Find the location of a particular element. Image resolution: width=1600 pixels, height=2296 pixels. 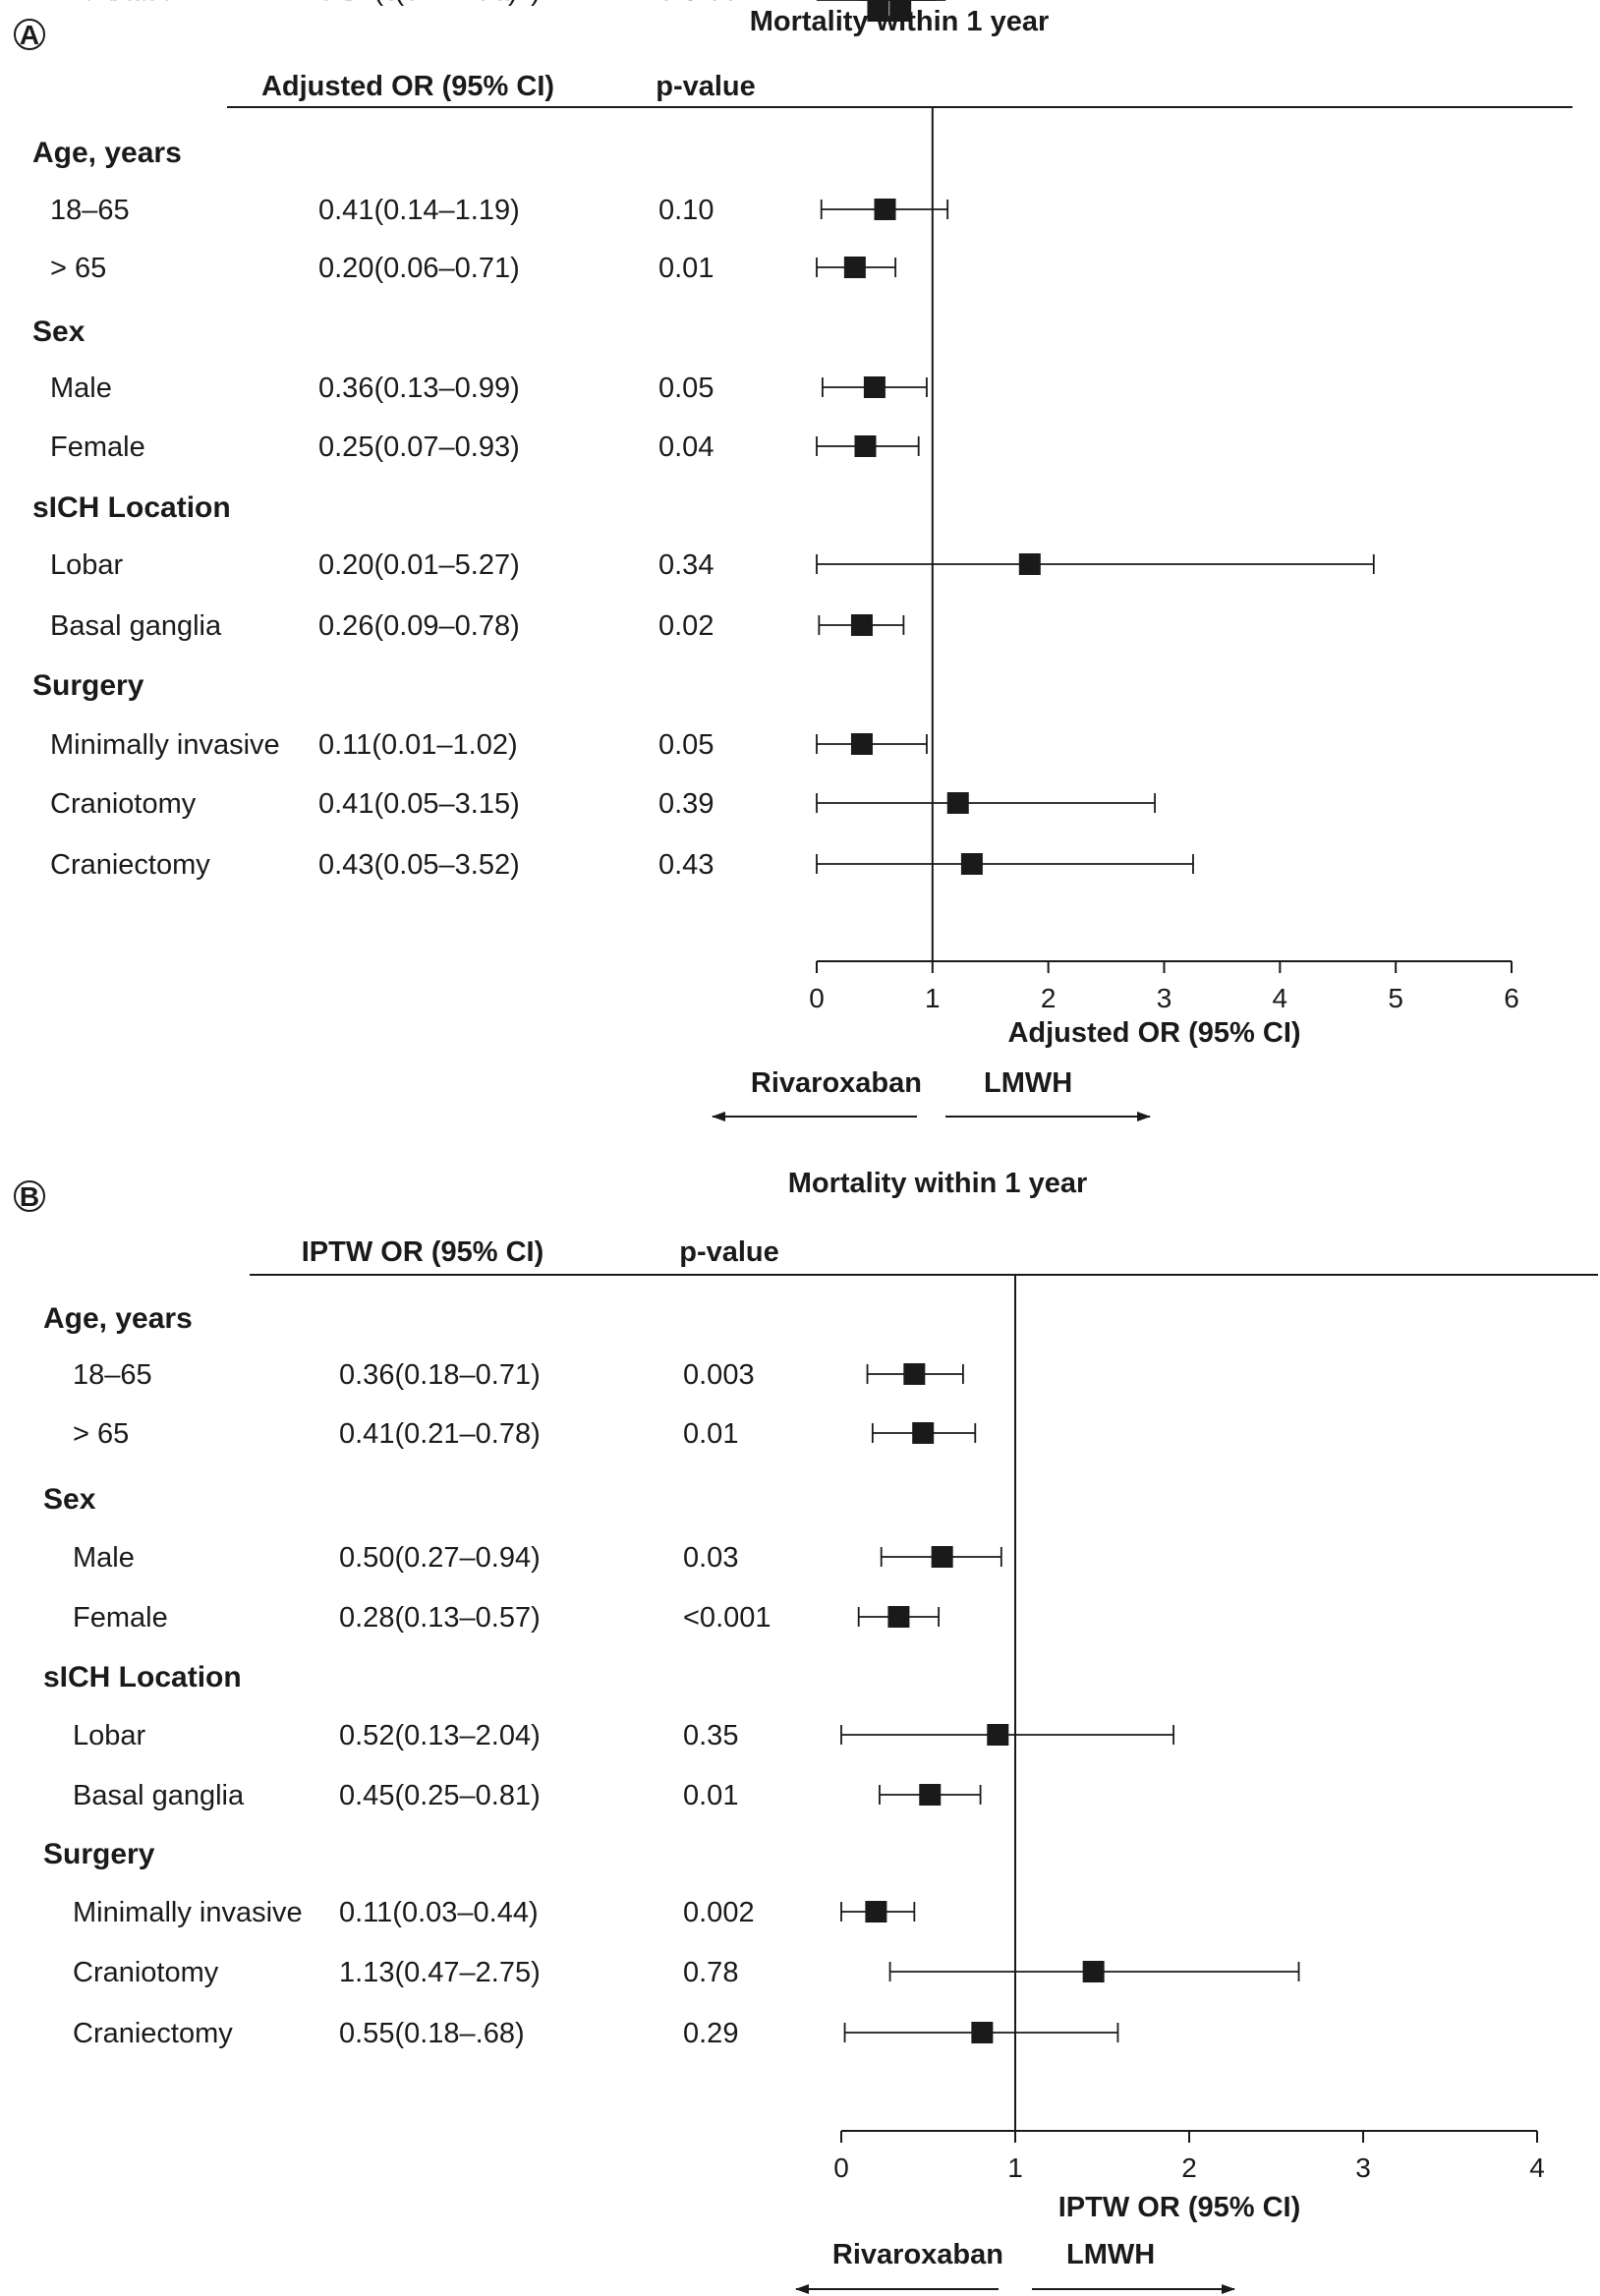

pvalue-text: 0.02 is located at coordinates (686, 626).